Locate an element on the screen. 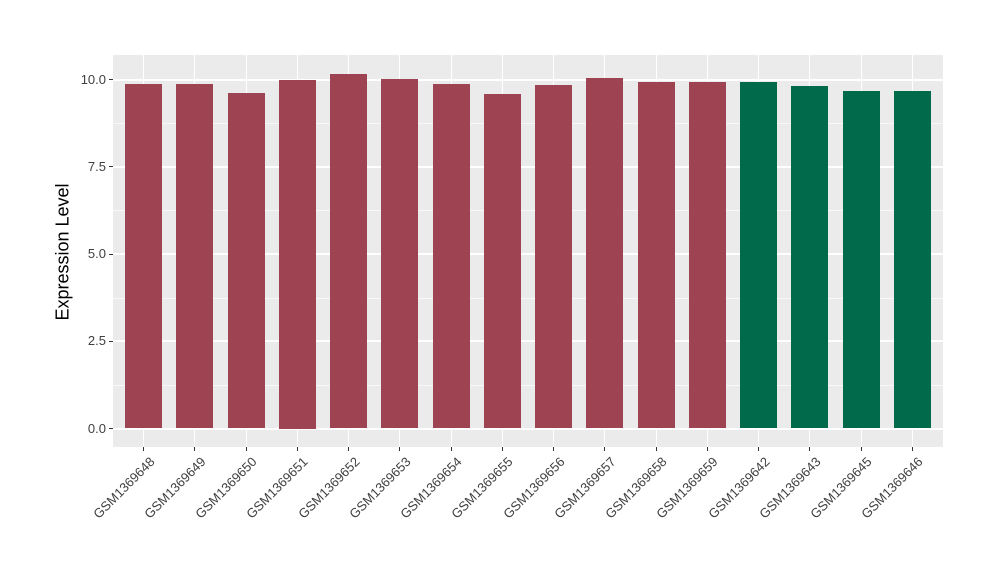 The height and width of the screenshot is (580, 1000). bar-GSM1369658 is located at coordinates (656, 255).